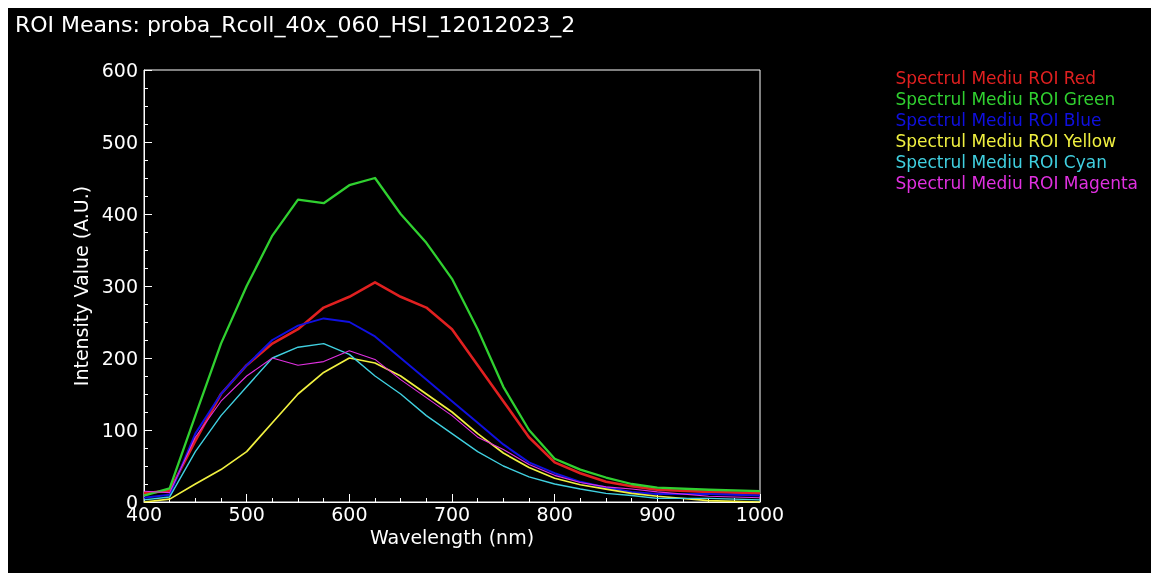  What do you see at coordinates (760, 513) in the screenshot?
I see `x-tick-label: 1000` at bounding box center [760, 513].